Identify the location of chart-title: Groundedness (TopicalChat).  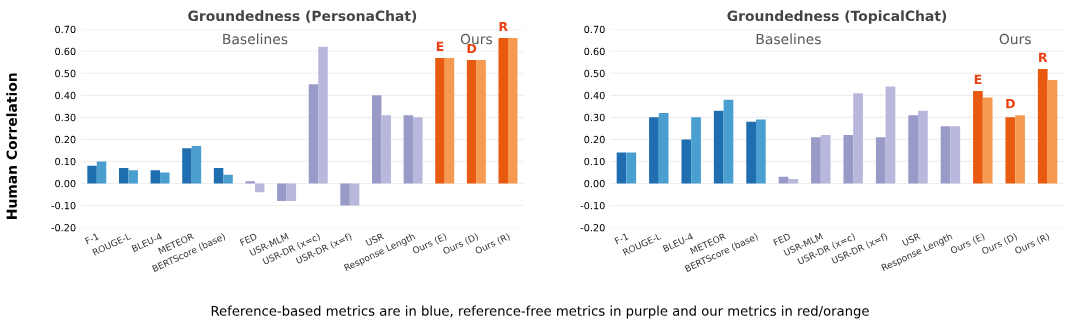
(837, 17).